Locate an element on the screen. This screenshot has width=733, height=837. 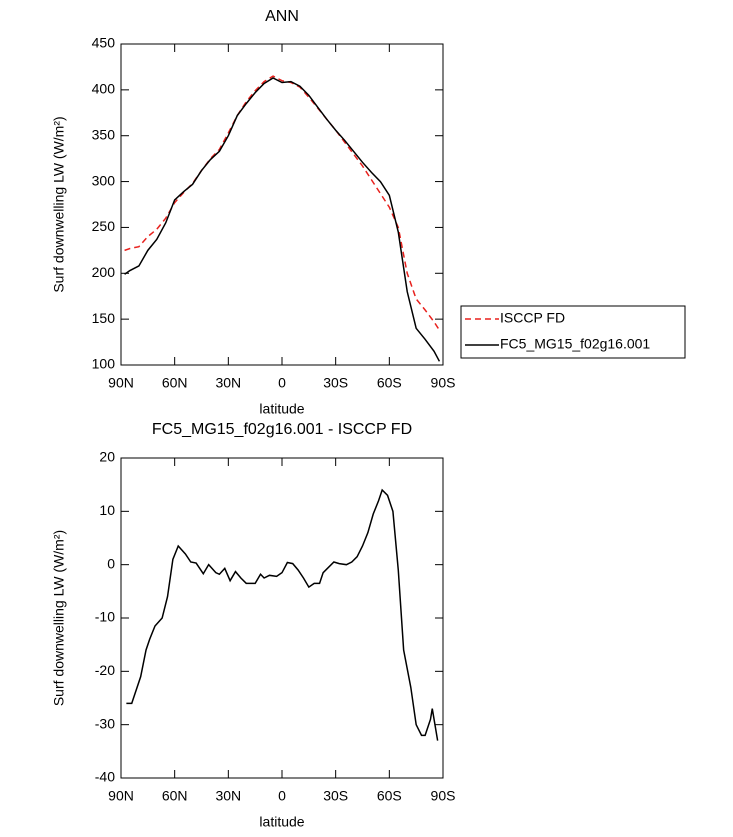
chart-title: ANN is located at coordinates (282, 16).